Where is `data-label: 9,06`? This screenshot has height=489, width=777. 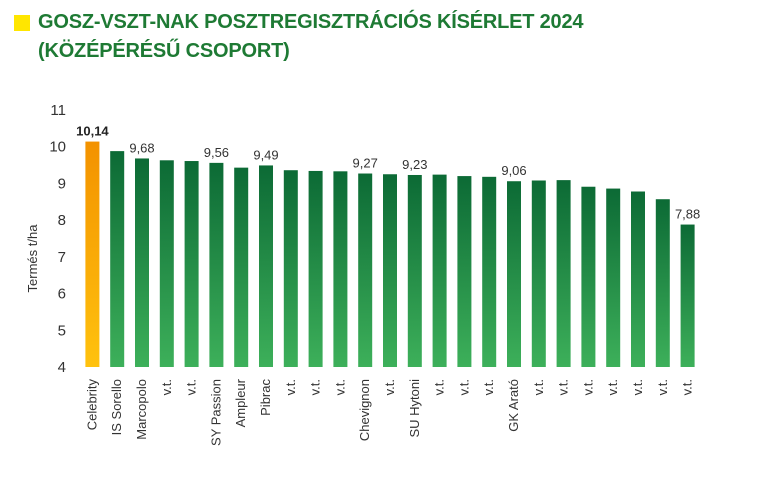 data-label: 9,06 is located at coordinates (513, 170).